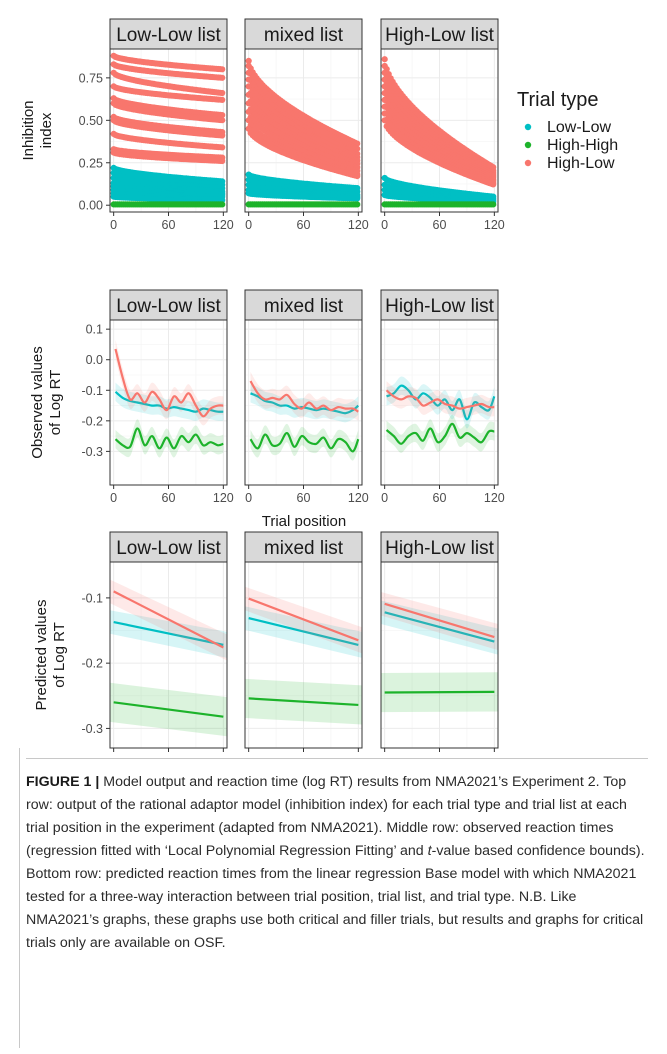 The width and height of the screenshot is (667, 1054). What do you see at coordinates (92, 421) in the screenshot?
I see `y-tick-label: -0.2` at bounding box center [92, 421].